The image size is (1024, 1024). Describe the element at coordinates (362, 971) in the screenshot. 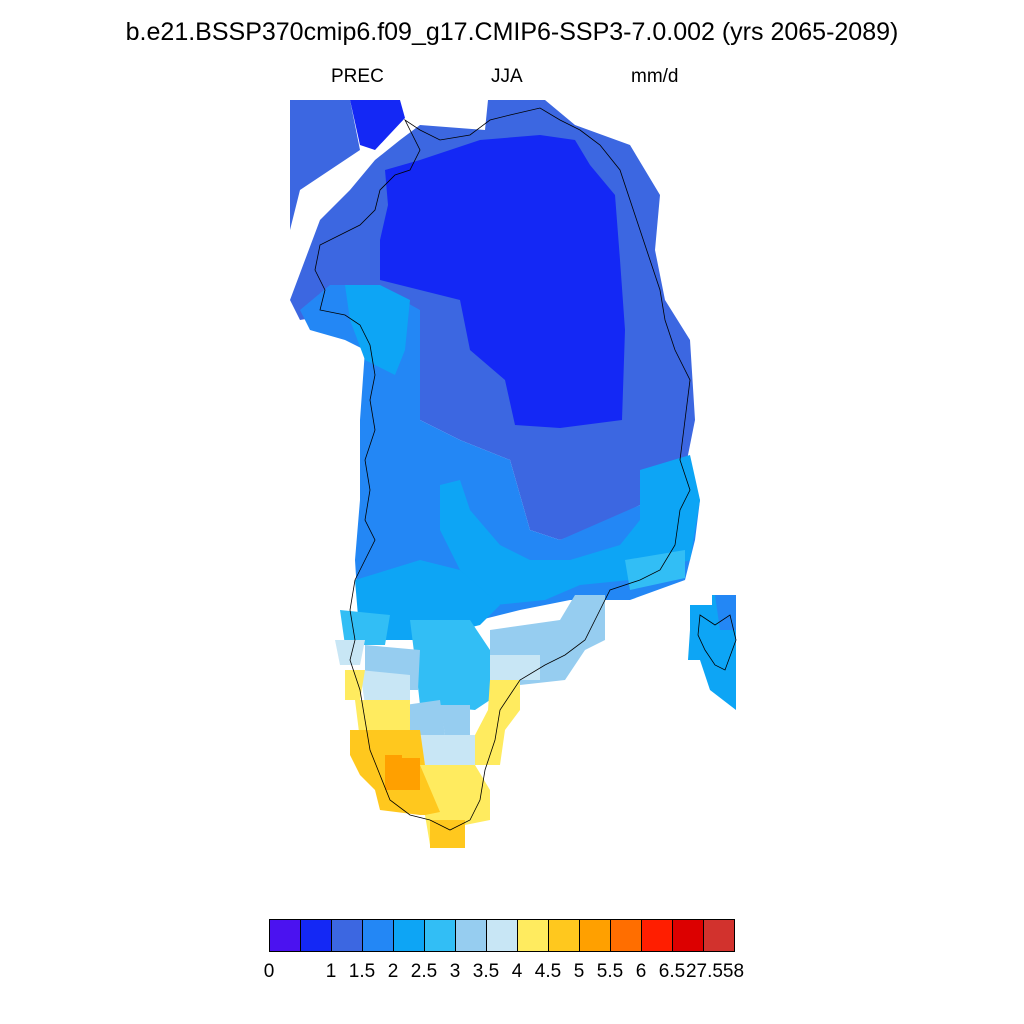

I see `colorbar-tick-label: 1.5` at that location.